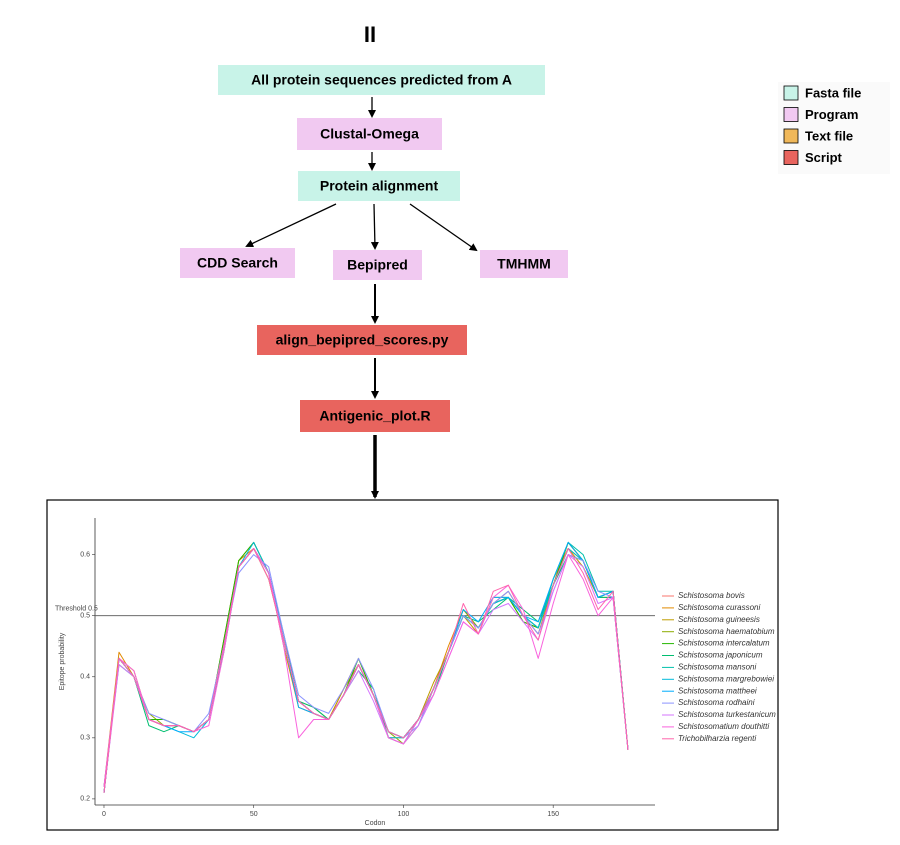 The width and height of the screenshot is (900, 845). I want to click on y-tick-label: 0.6, so click(85, 554).